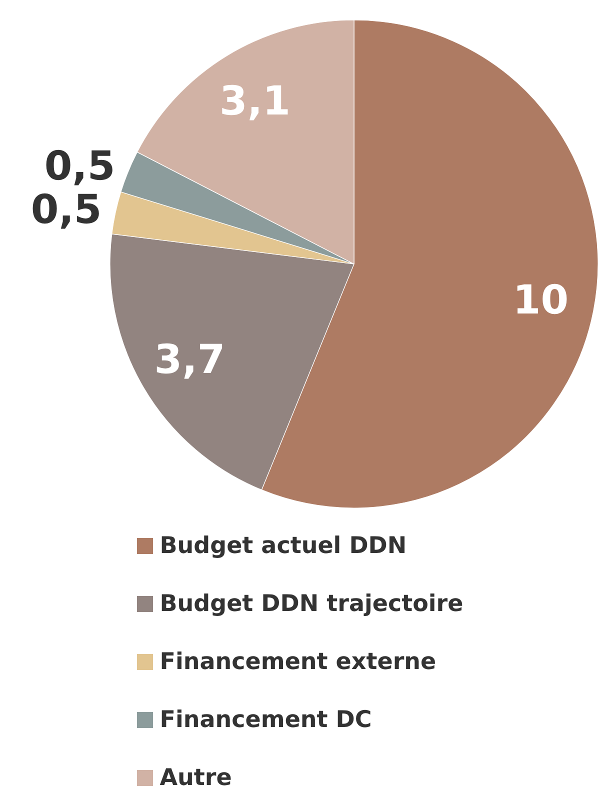 Image resolution: width=600 pixels, height=811 pixels. Describe the element at coordinates (298, 662) in the screenshot. I see `legend-label: Financement externe` at that location.